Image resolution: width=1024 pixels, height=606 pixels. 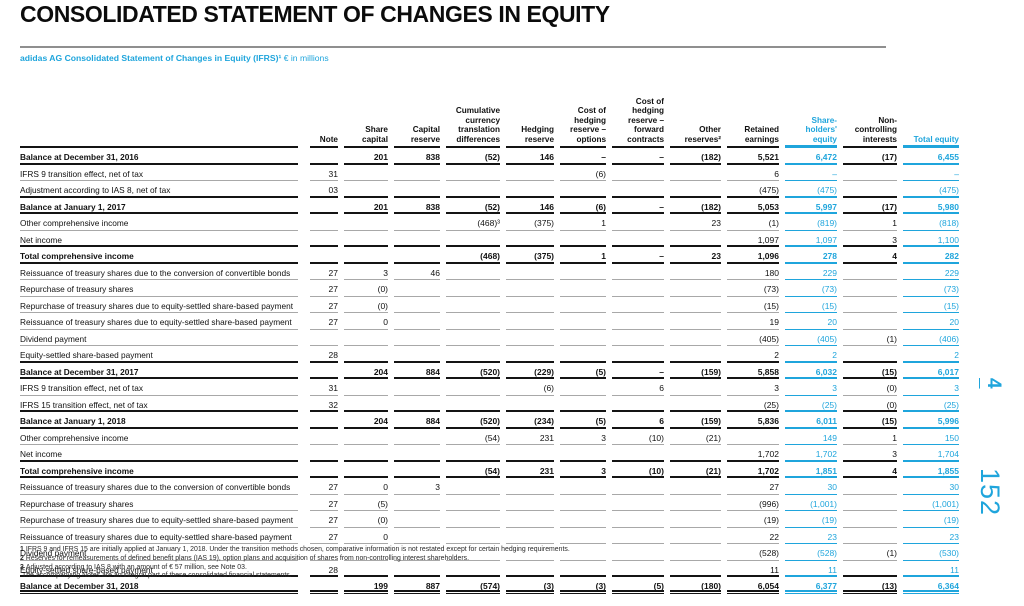 What do you see at coordinates (928, 370) in the screenshot?
I see `cell-total-equity: 6,017` at bounding box center [928, 370].